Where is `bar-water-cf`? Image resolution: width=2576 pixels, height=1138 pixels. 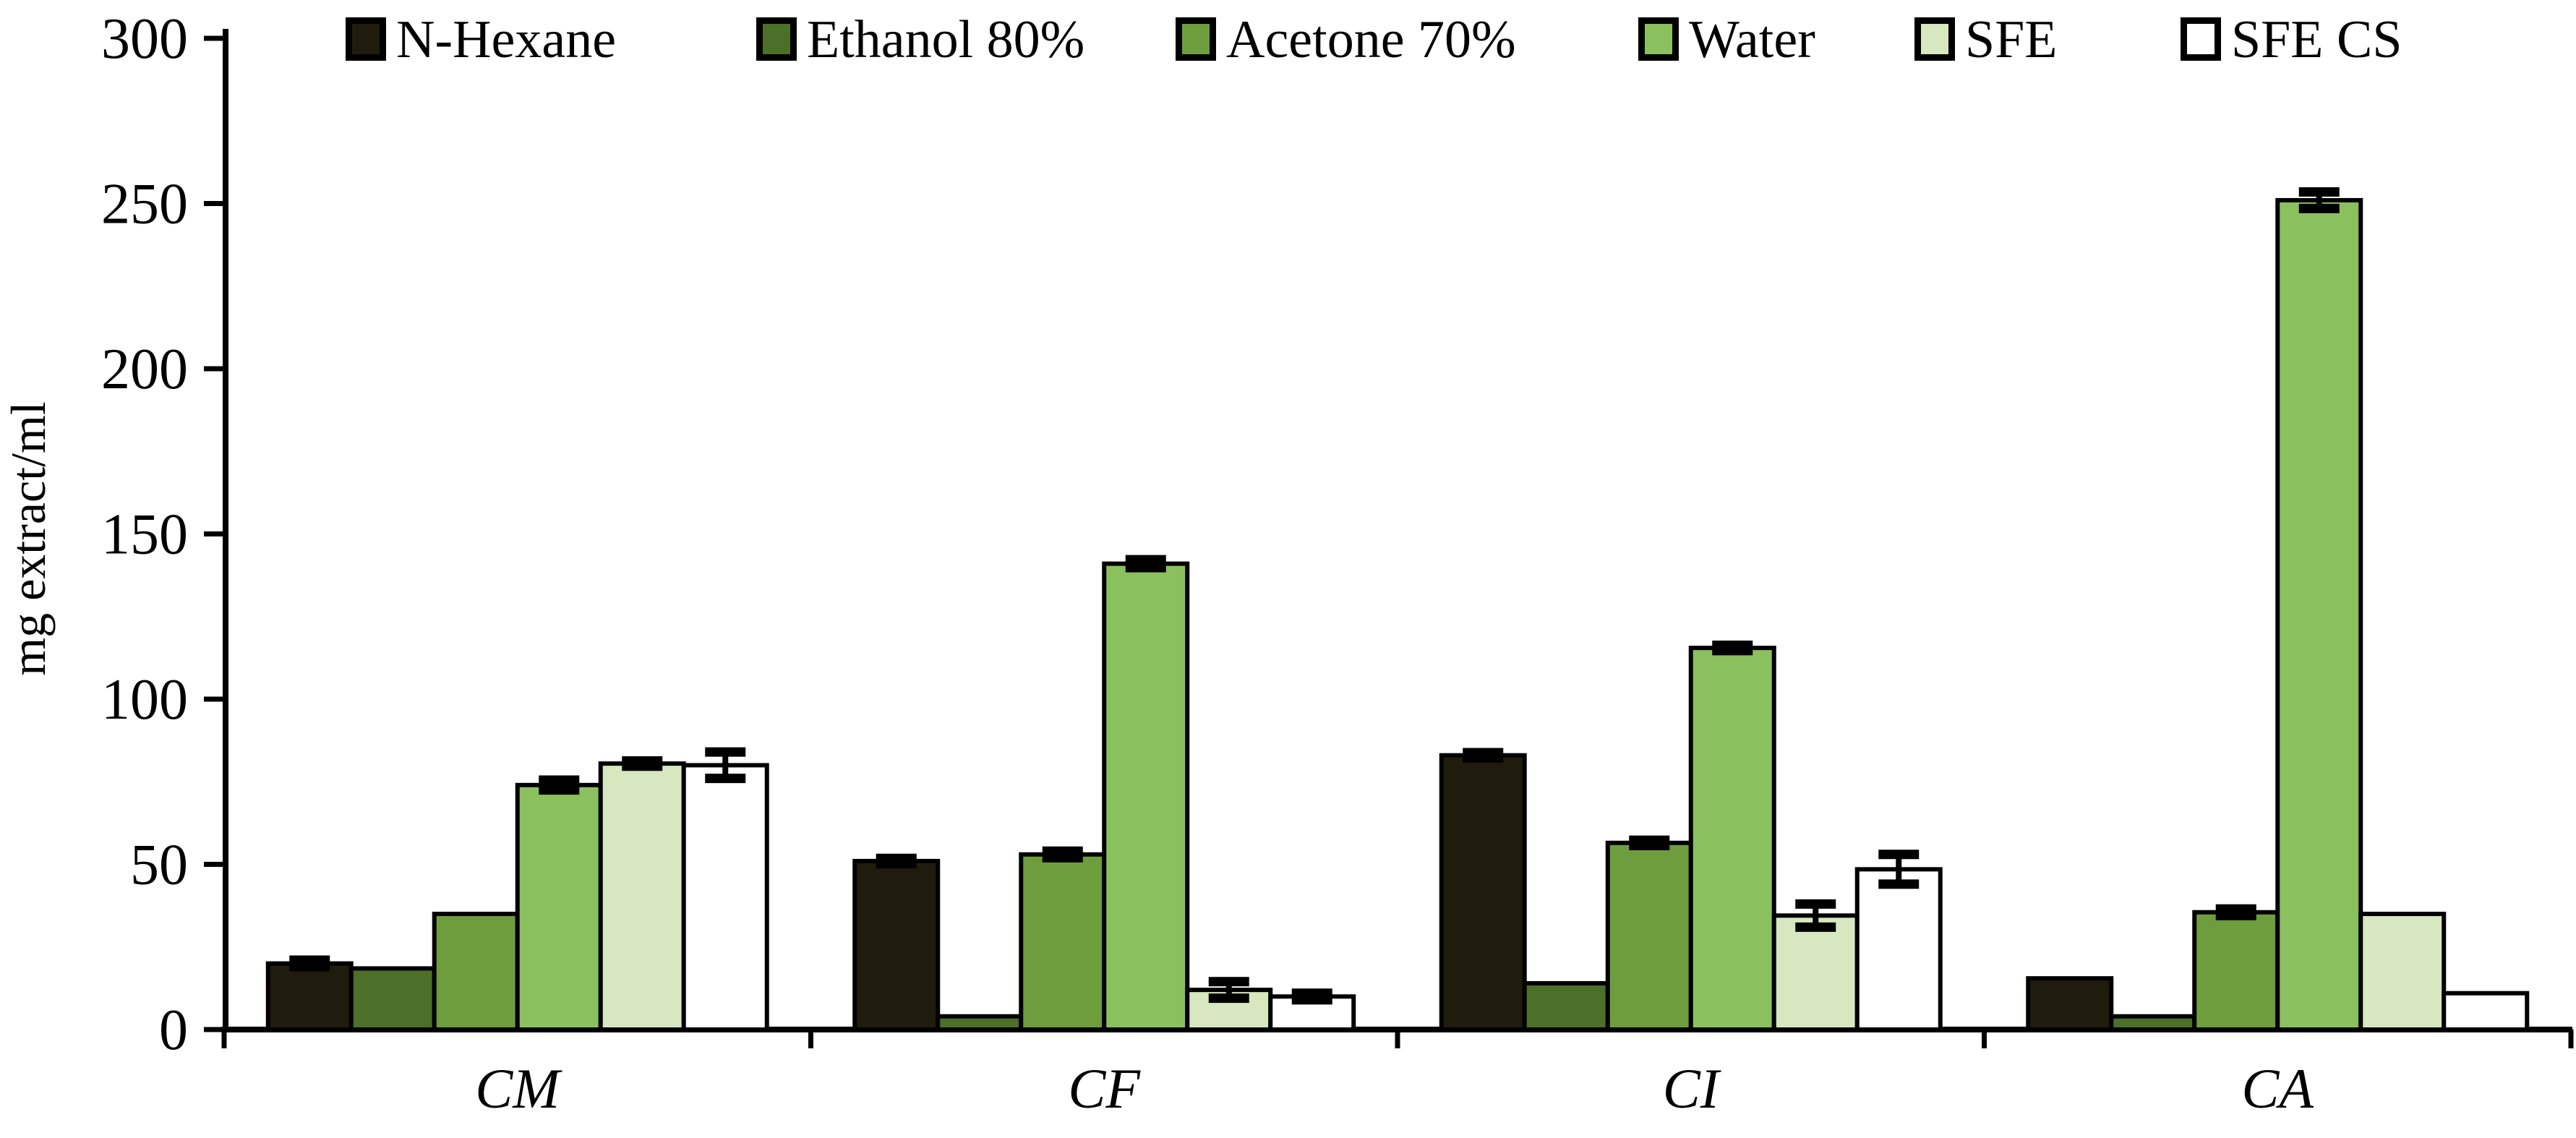 bar-water-cf is located at coordinates (1146, 796).